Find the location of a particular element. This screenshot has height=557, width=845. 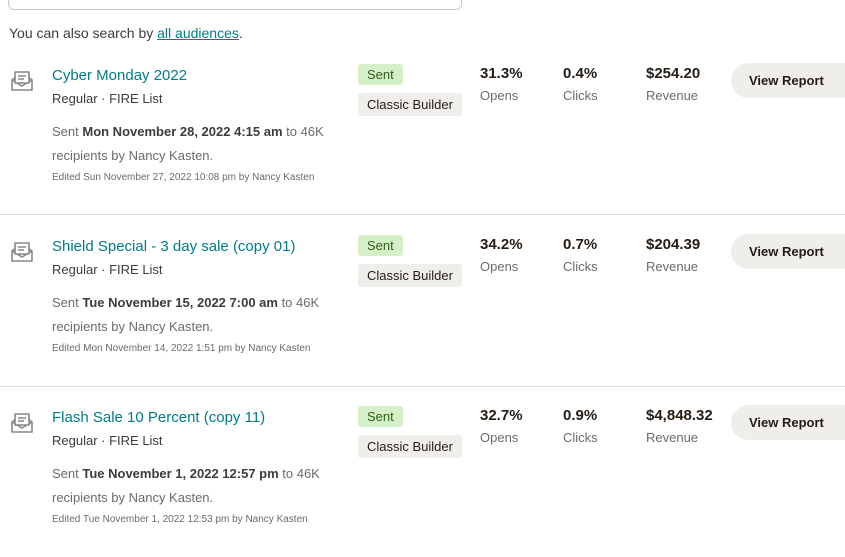

revenue-value: $4,848.32 is located at coordinates (679, 415).